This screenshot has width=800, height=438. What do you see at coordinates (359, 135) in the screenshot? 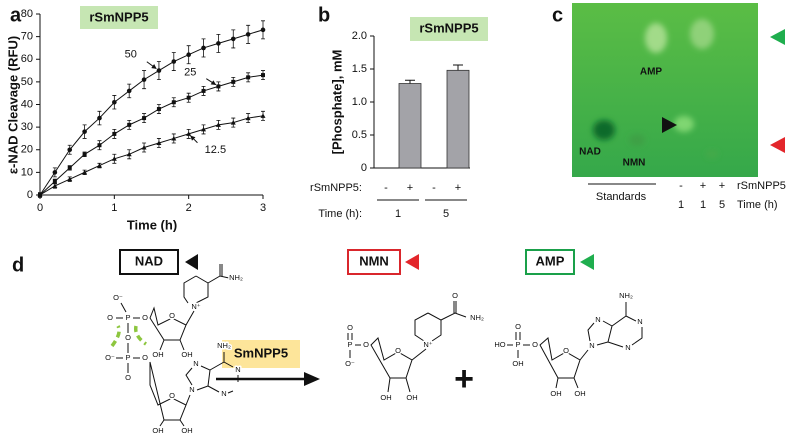
I see `y-tick-label: 0.5` at bounding box center [359, 135].